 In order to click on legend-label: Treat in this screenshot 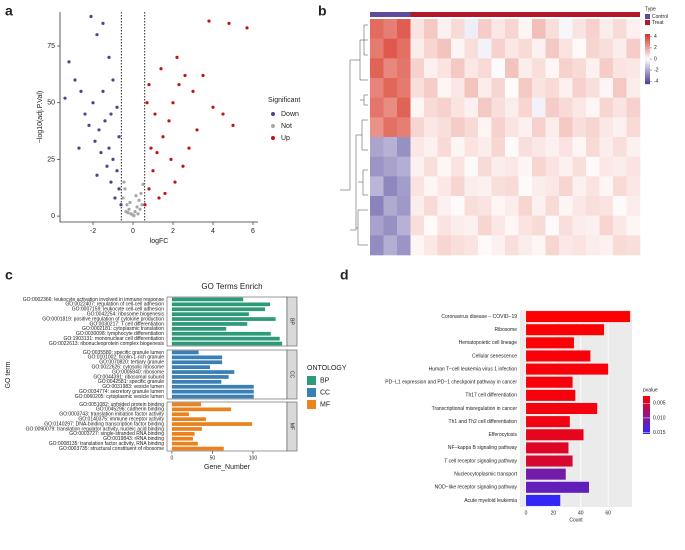, I will do `click(658, 23)`.